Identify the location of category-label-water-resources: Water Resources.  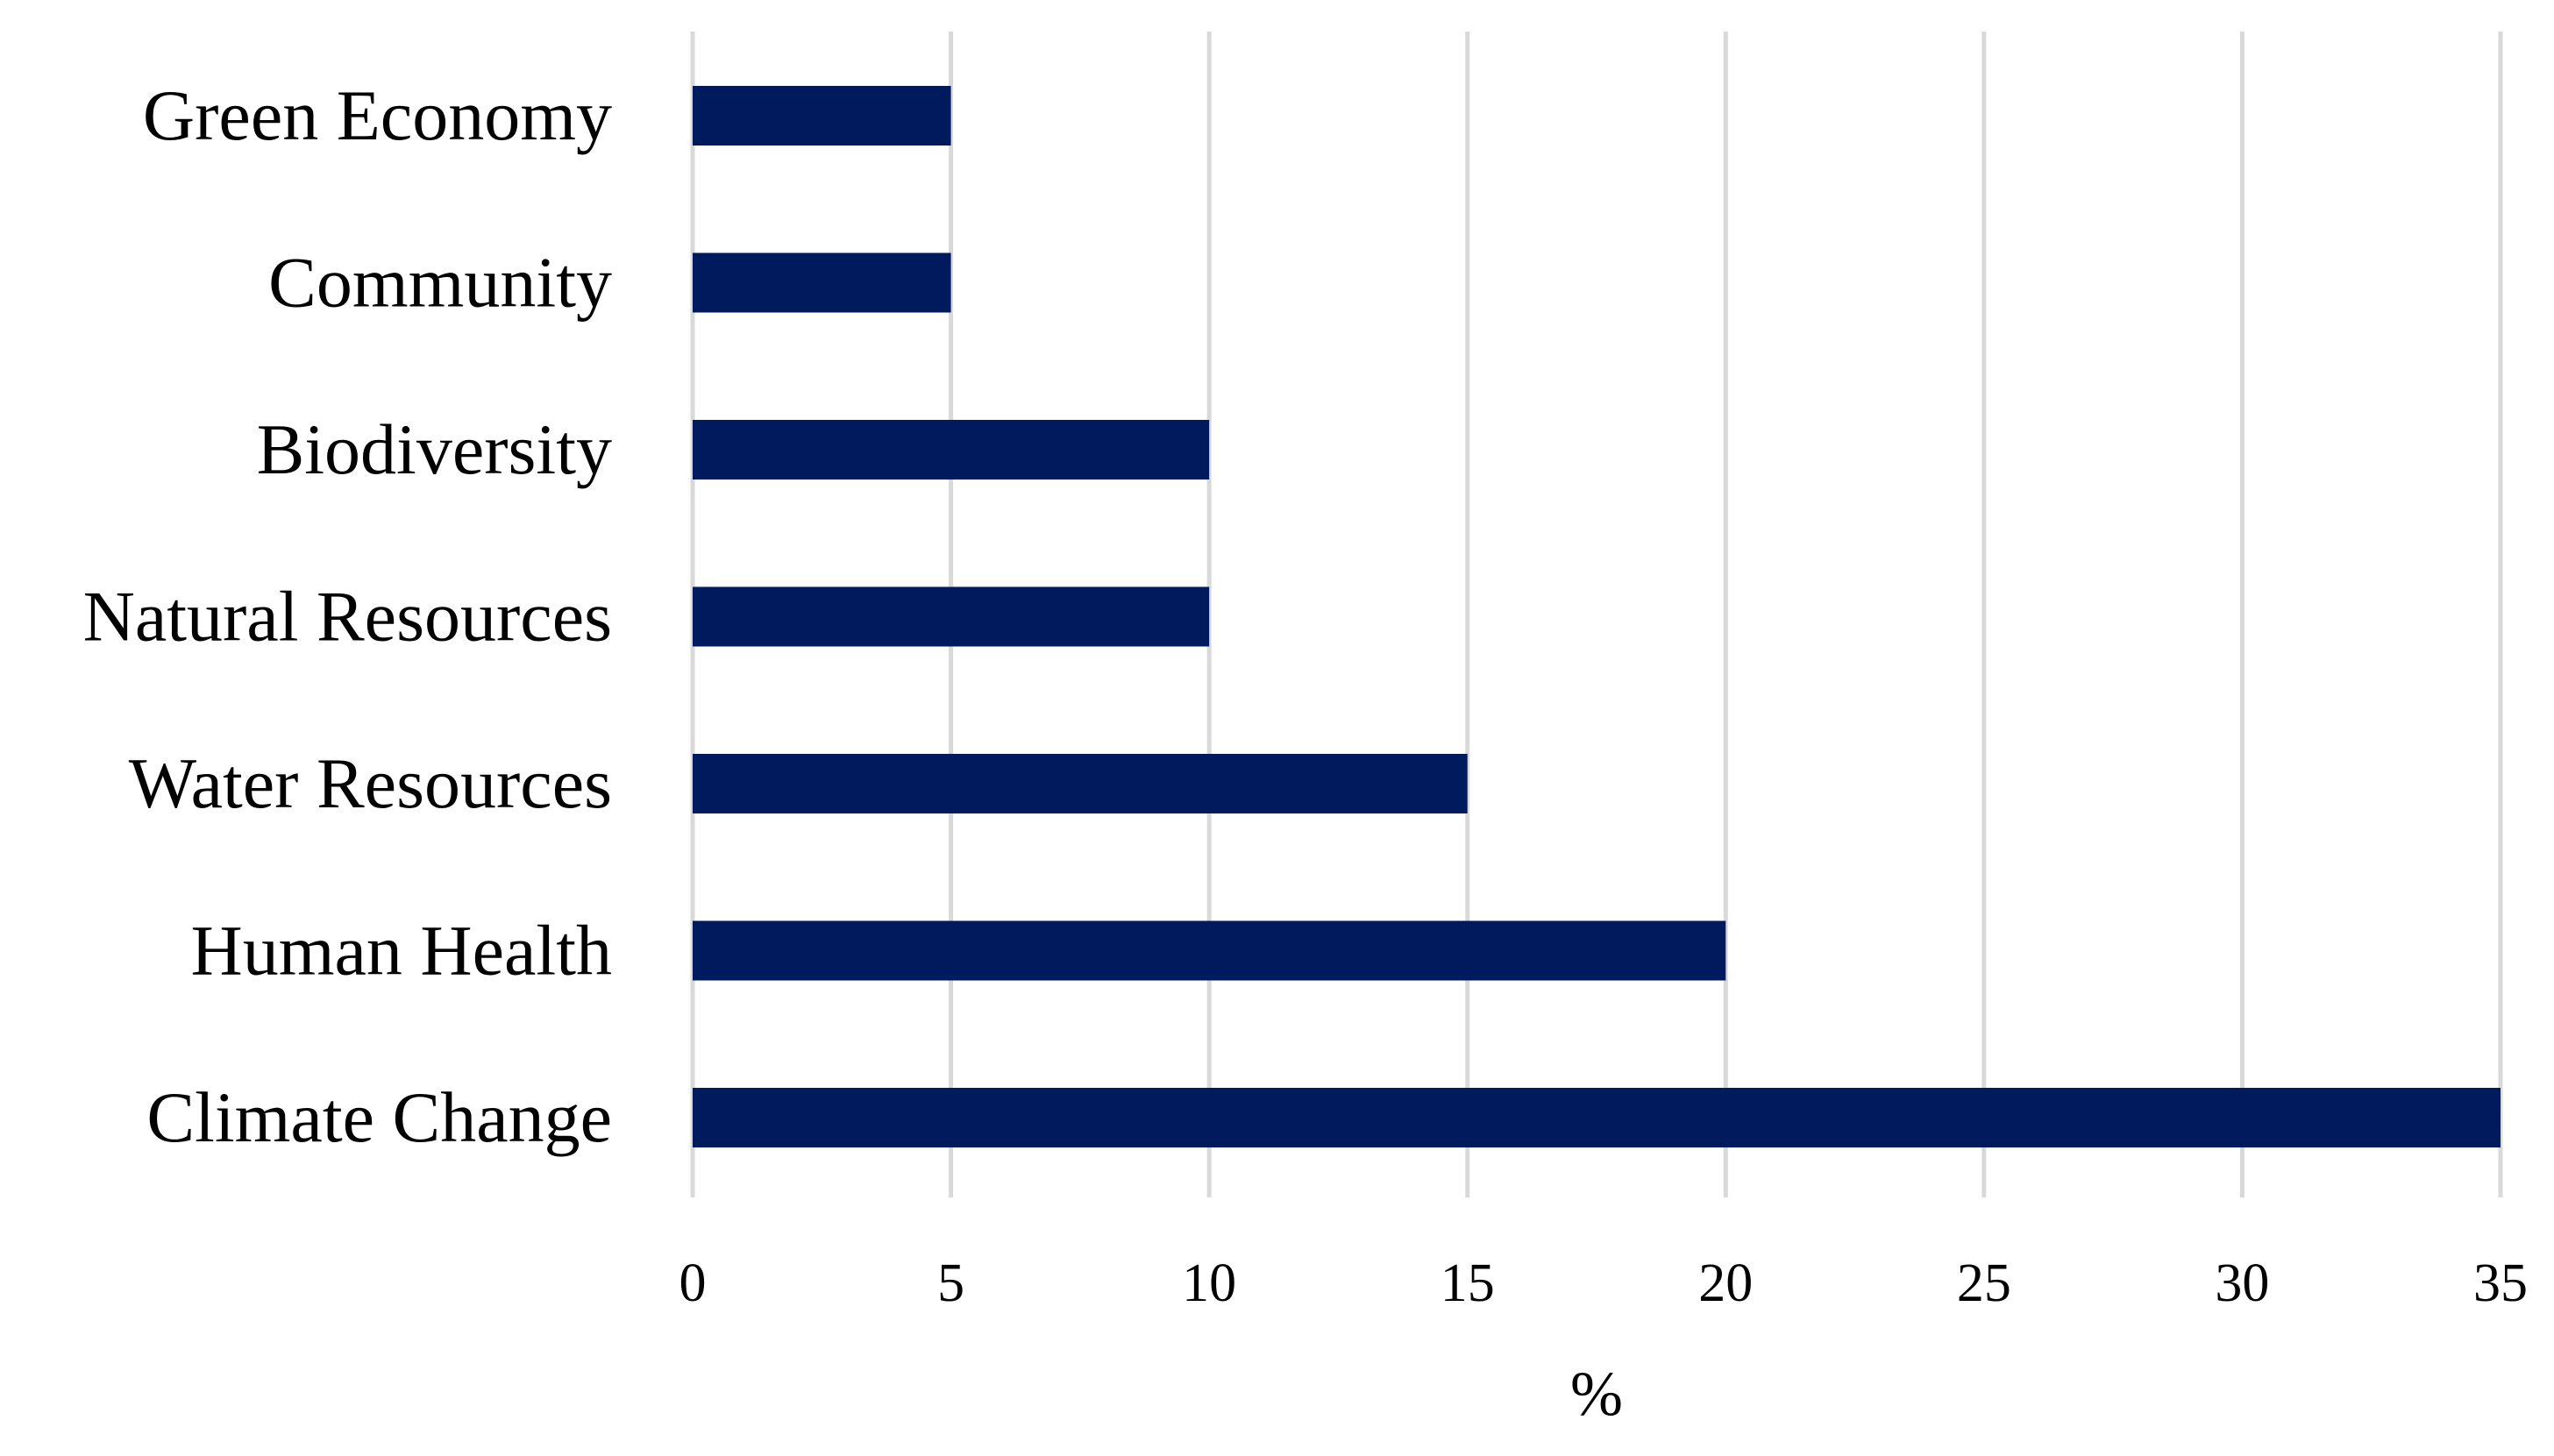
(370, 783).